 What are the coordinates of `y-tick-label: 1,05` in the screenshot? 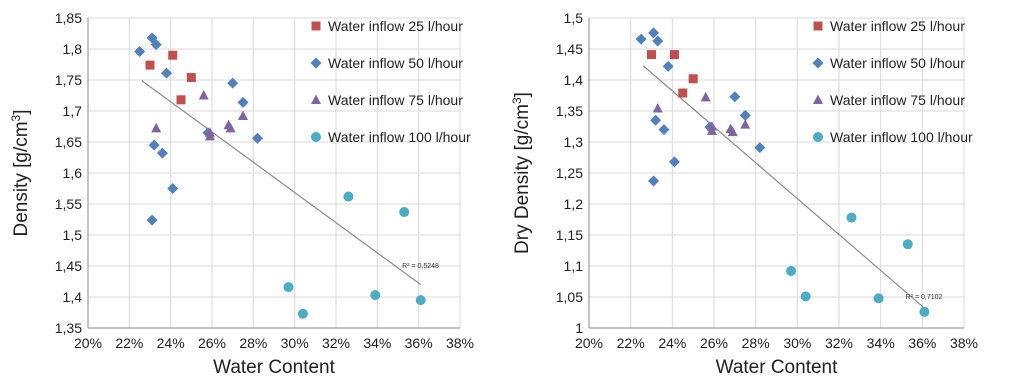 It's located at (569, 297).